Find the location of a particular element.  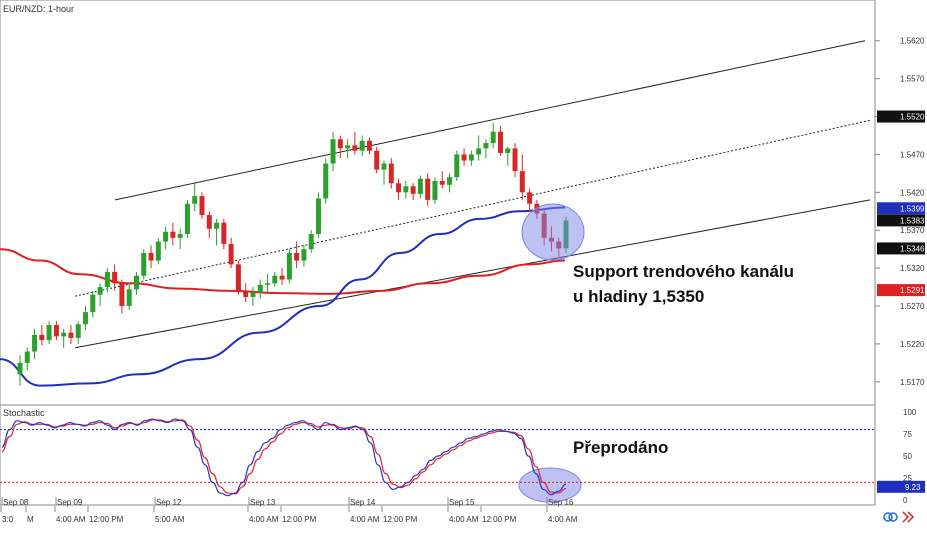

price-tick-label: 1.5570 is located at coordinates (912, 79).